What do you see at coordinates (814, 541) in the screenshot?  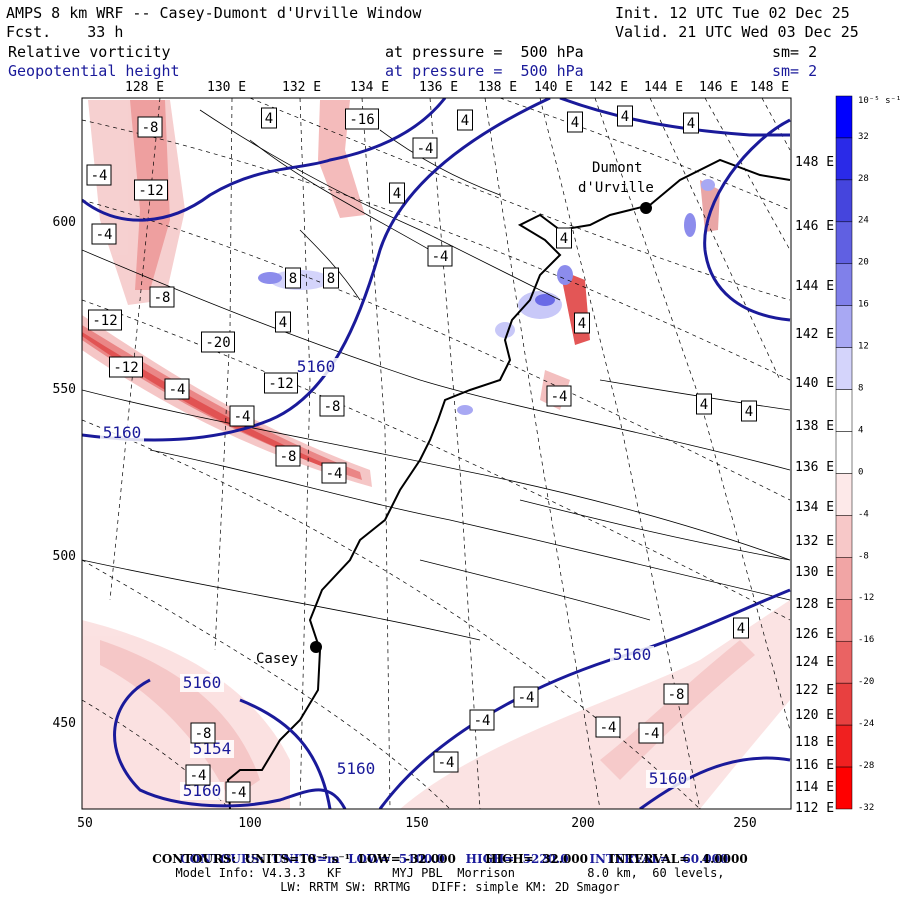 I see `right-lon-label: 132 E` at bounding box center [814, 541].